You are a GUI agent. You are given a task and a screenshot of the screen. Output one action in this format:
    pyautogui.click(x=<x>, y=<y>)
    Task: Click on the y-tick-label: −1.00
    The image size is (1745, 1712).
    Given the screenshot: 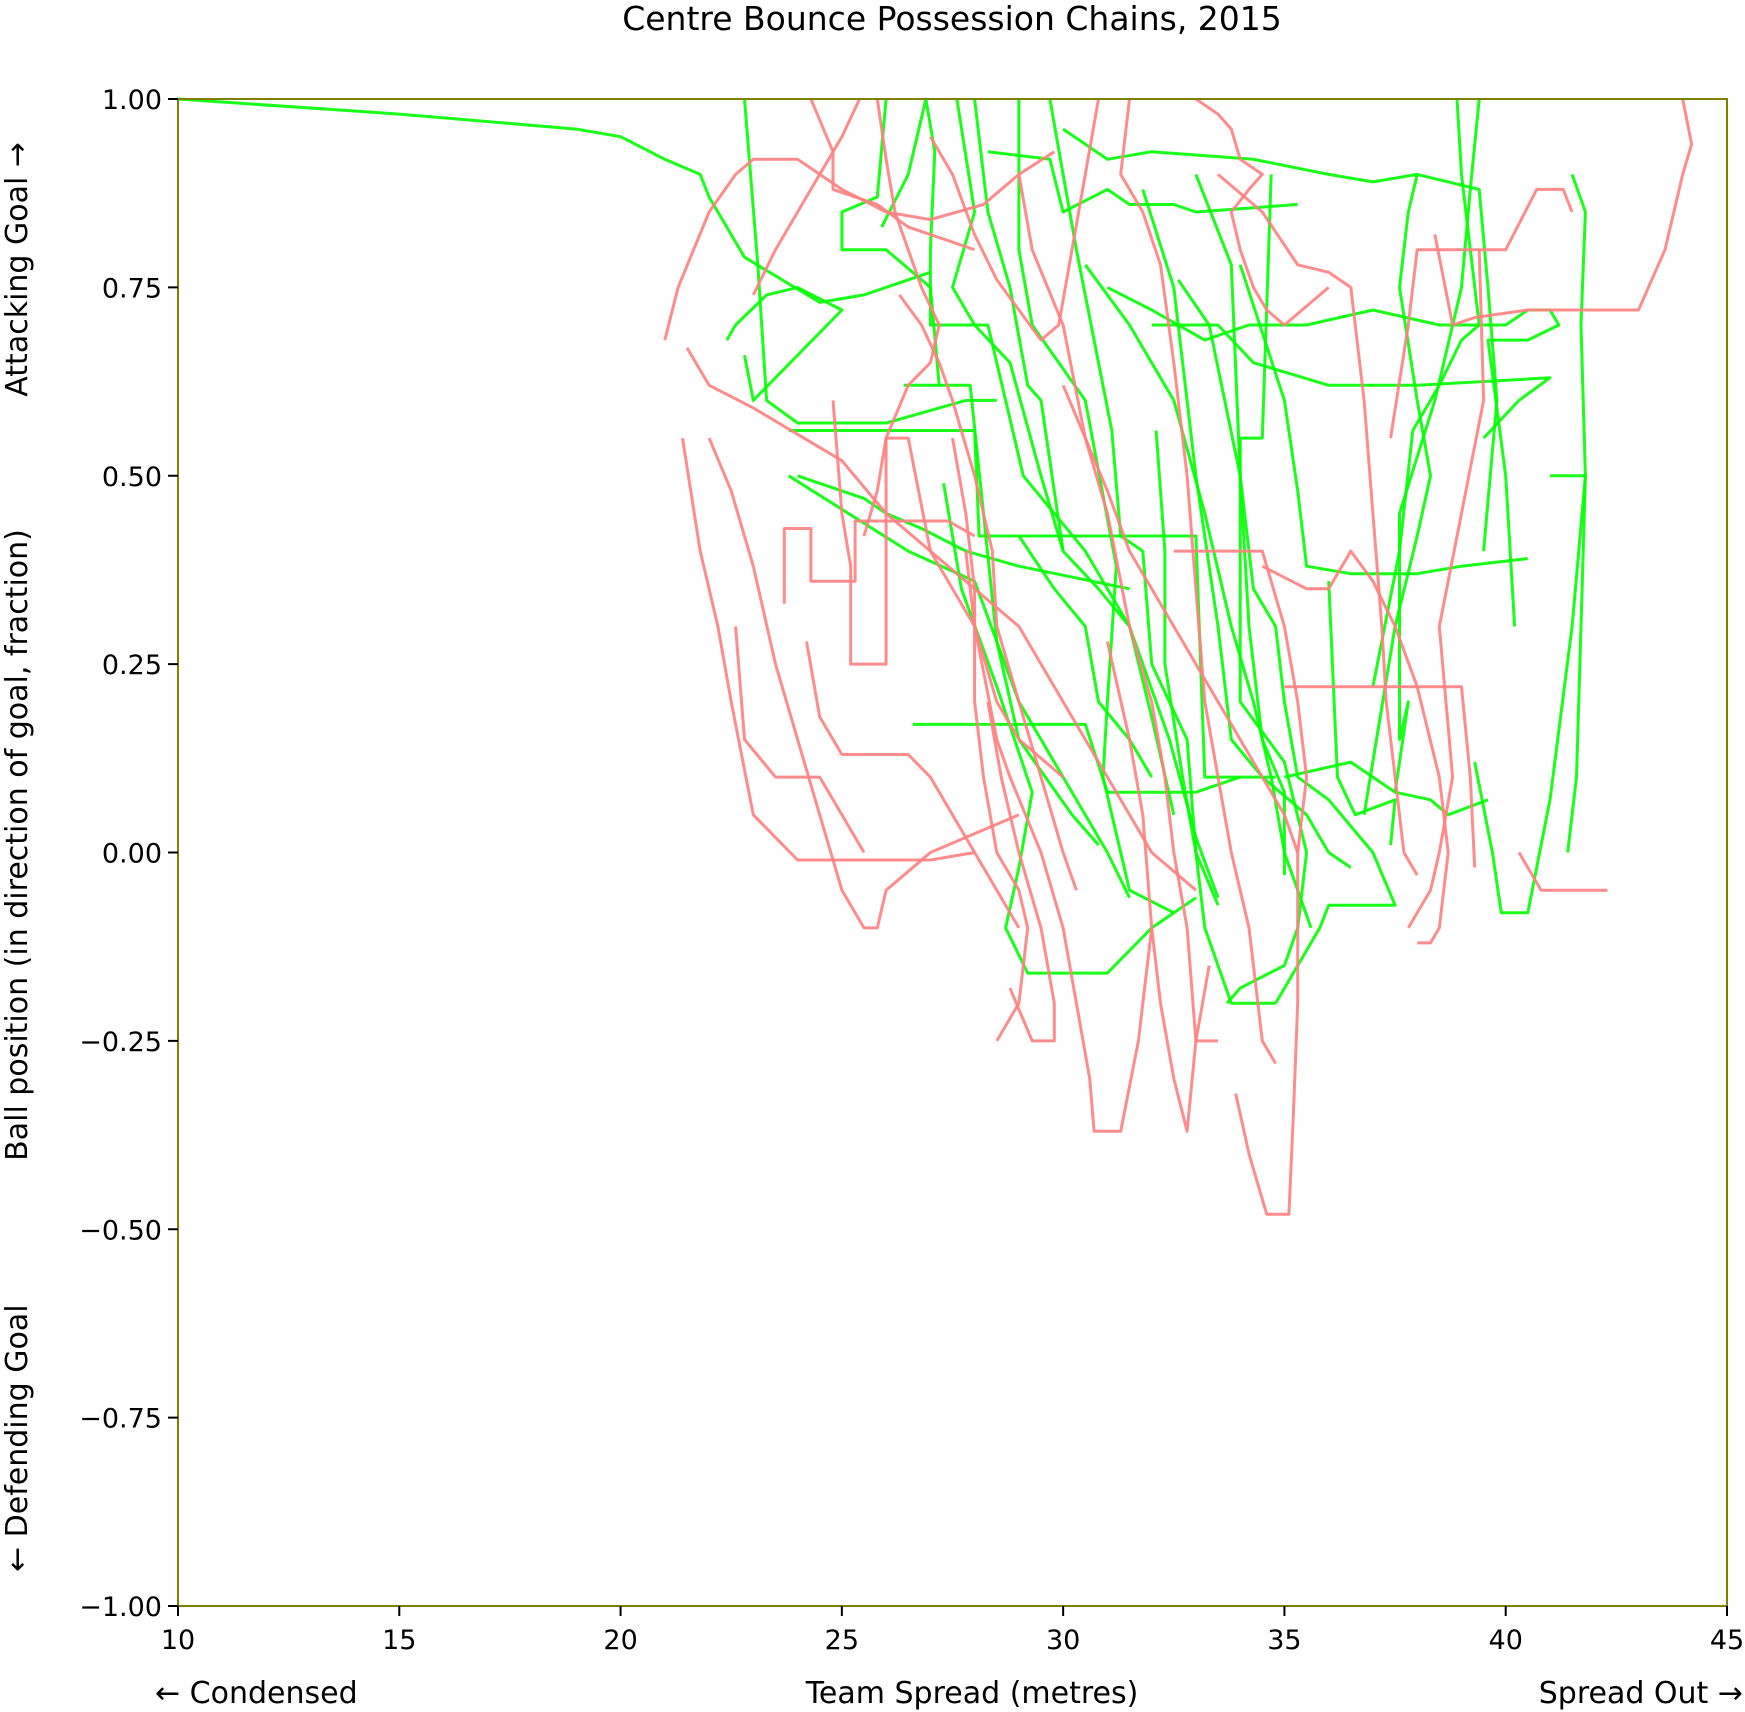 What is the action you would take?
    pyautogui.click(x=120, y=1607)
    